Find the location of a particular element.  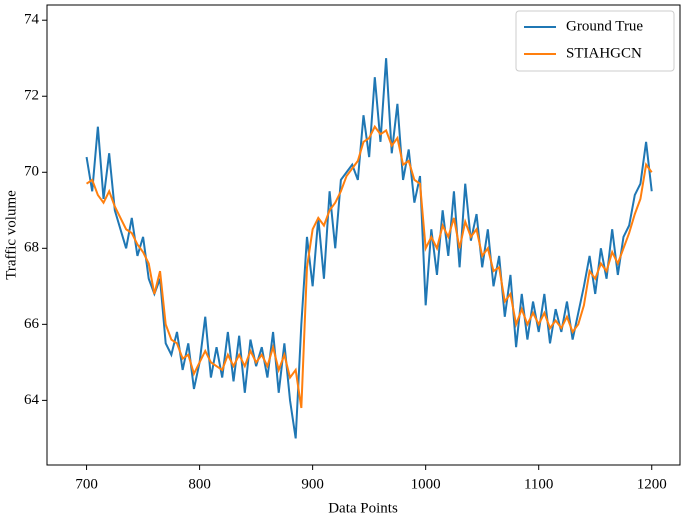

legend-label: STIAHGCN is located at coordinates (604, 53).